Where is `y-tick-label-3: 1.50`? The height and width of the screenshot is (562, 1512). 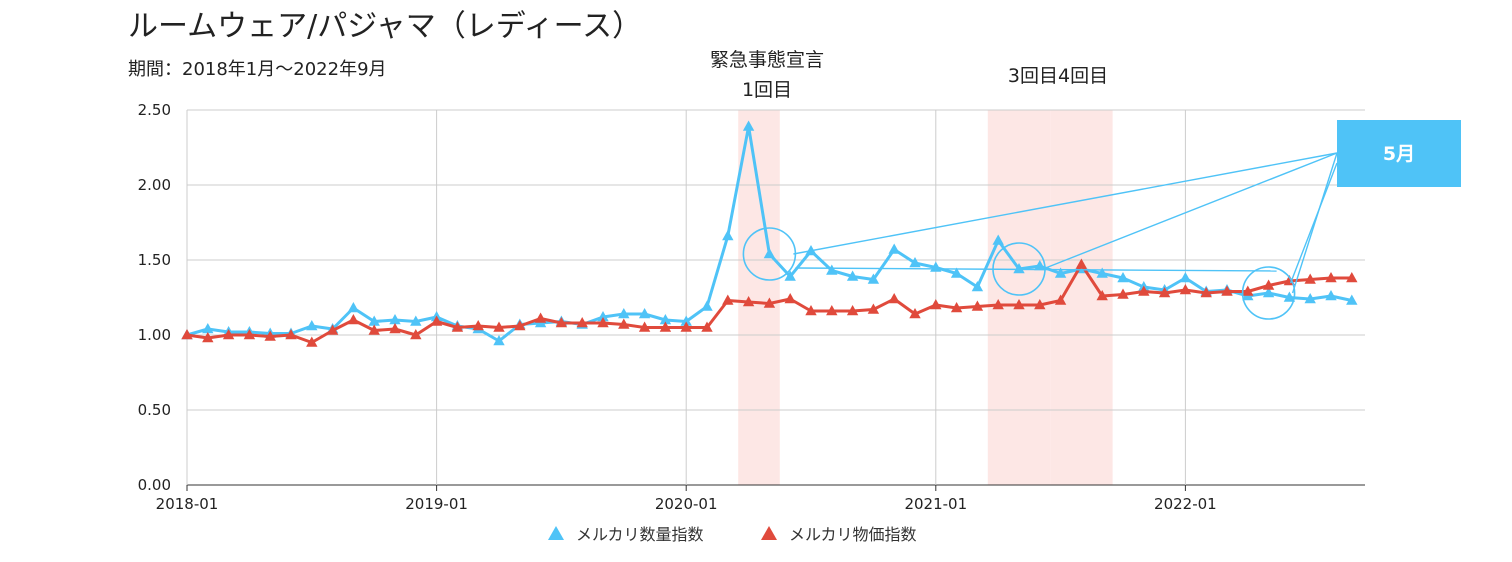 y-tick-label-3: 1.50 is located at coordinates (154, 260).